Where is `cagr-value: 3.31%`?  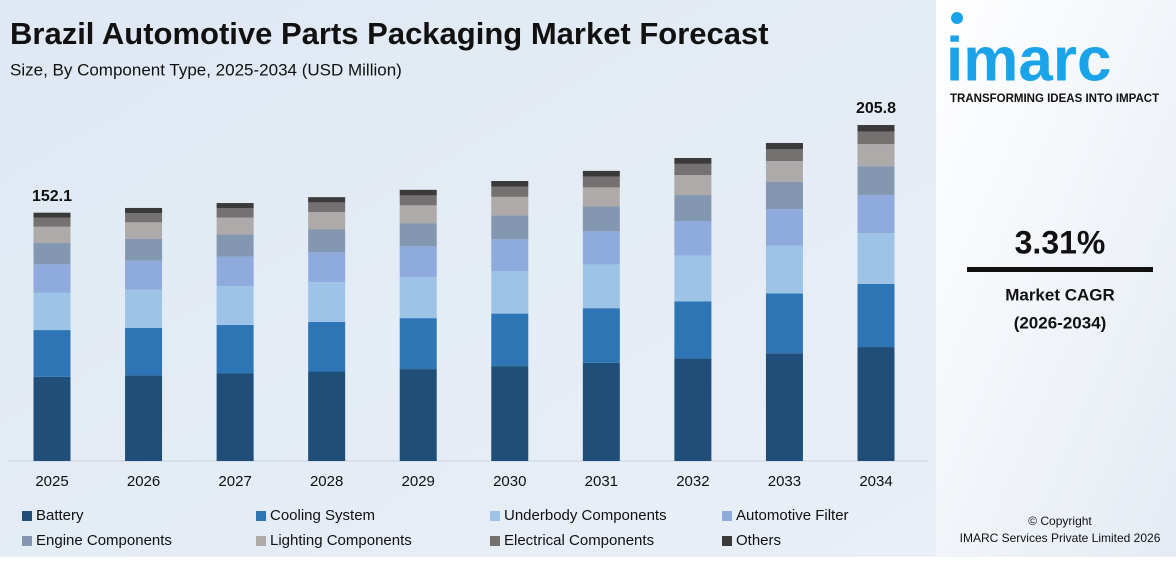
cagr-value: 3.31% is located at coordinates (1060, 242).